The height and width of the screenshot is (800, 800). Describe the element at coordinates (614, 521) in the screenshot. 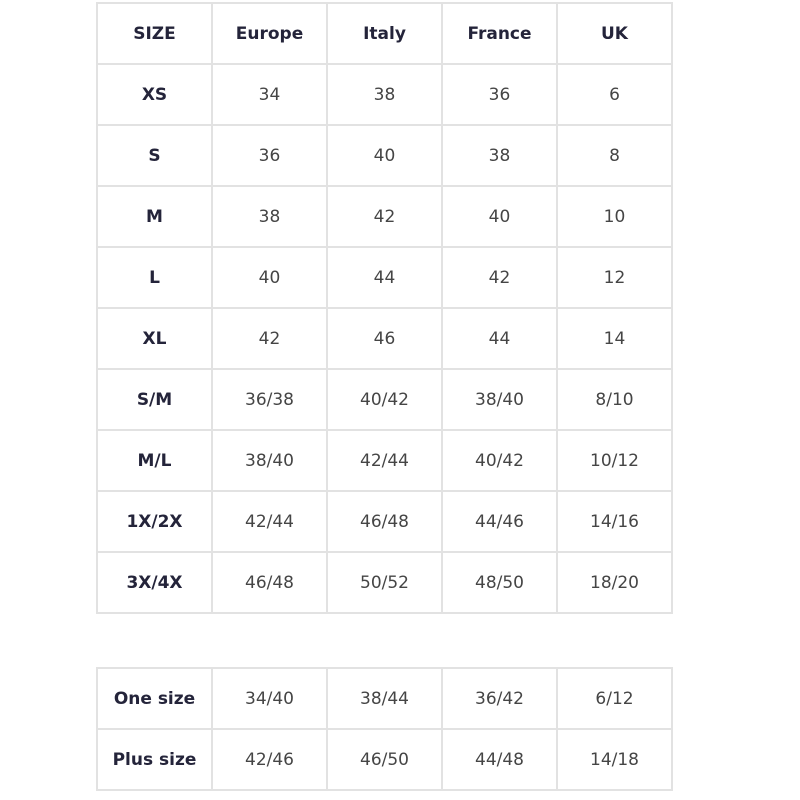

I see `size-value-cell: 14/16` at that location.